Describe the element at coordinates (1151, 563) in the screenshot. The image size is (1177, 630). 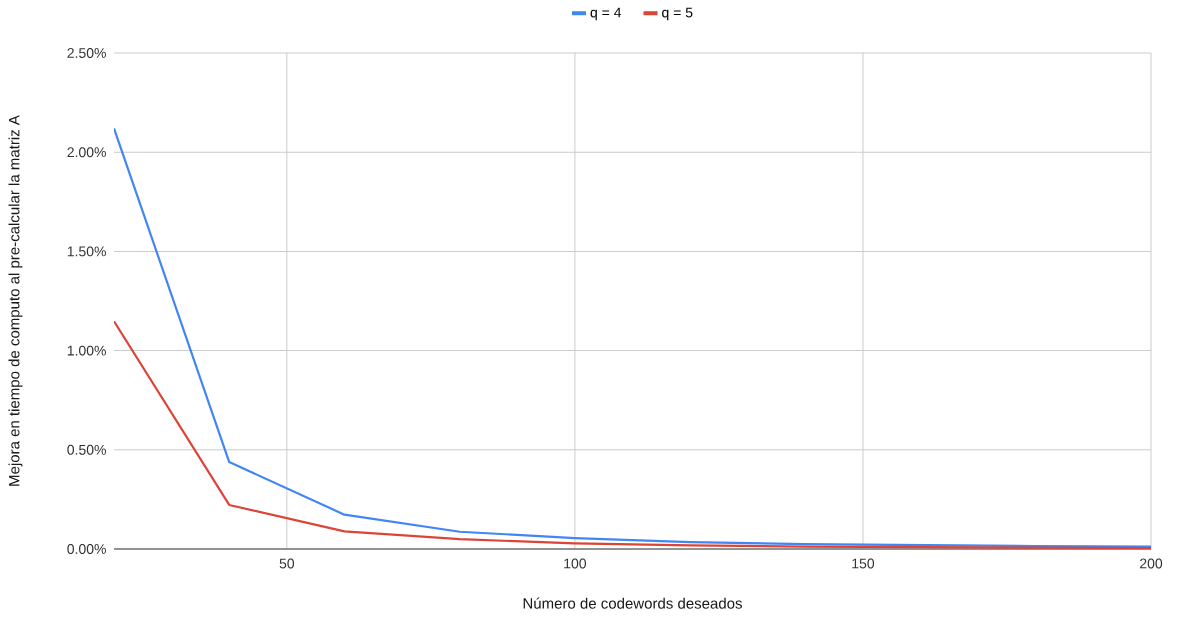
I see `x-tick-label: 200` at that location.